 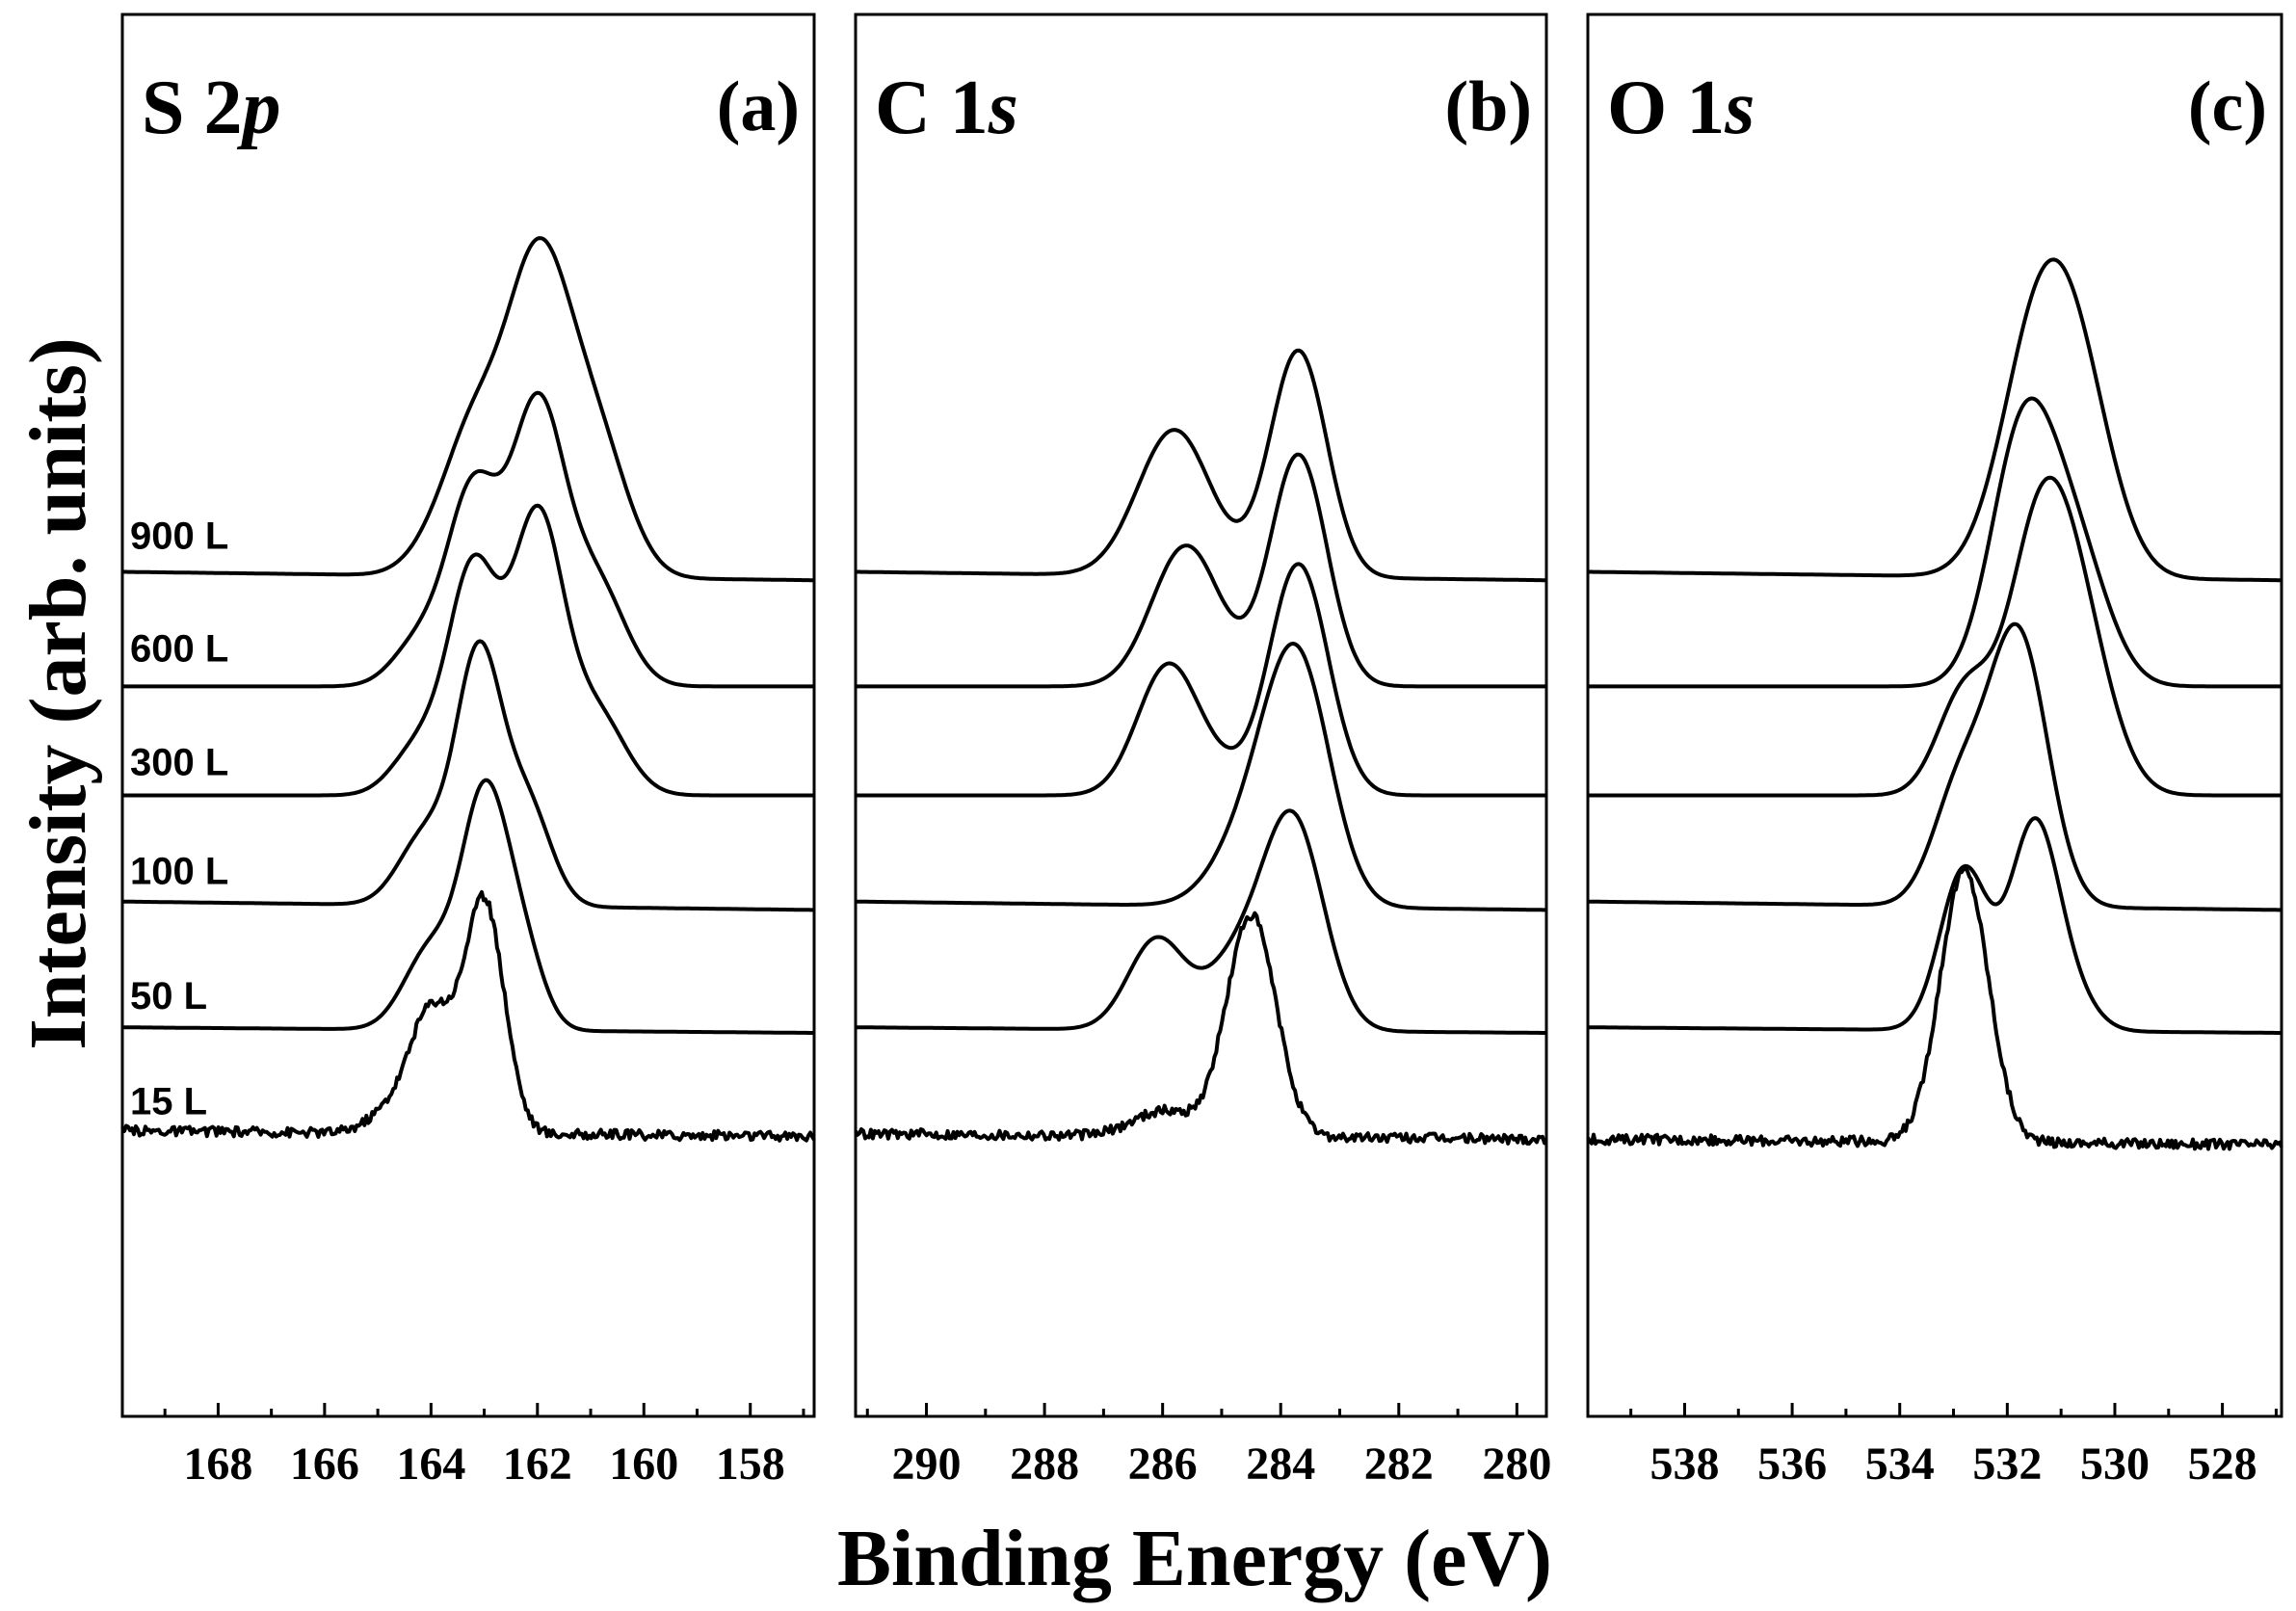 What do you see at coordinates (179, 763) in the screenshot?
I see `exposure-label: 300 L` at bounding box center [179, 763].